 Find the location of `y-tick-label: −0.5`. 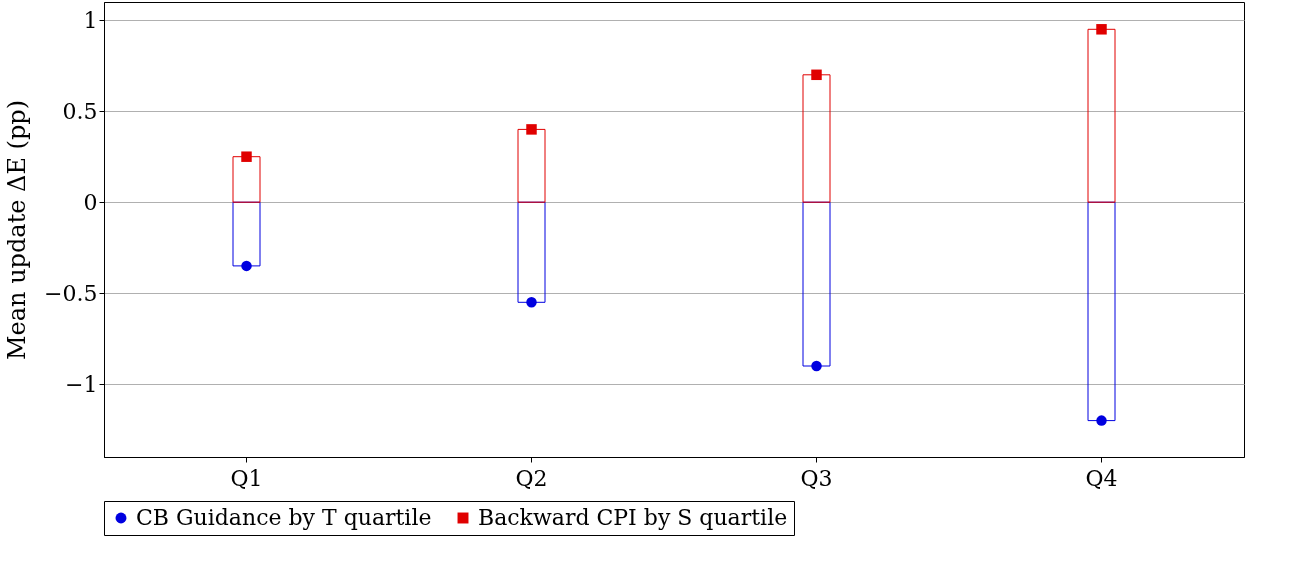

y-tick-label: −0.5 is located at coordinates (71, 293).